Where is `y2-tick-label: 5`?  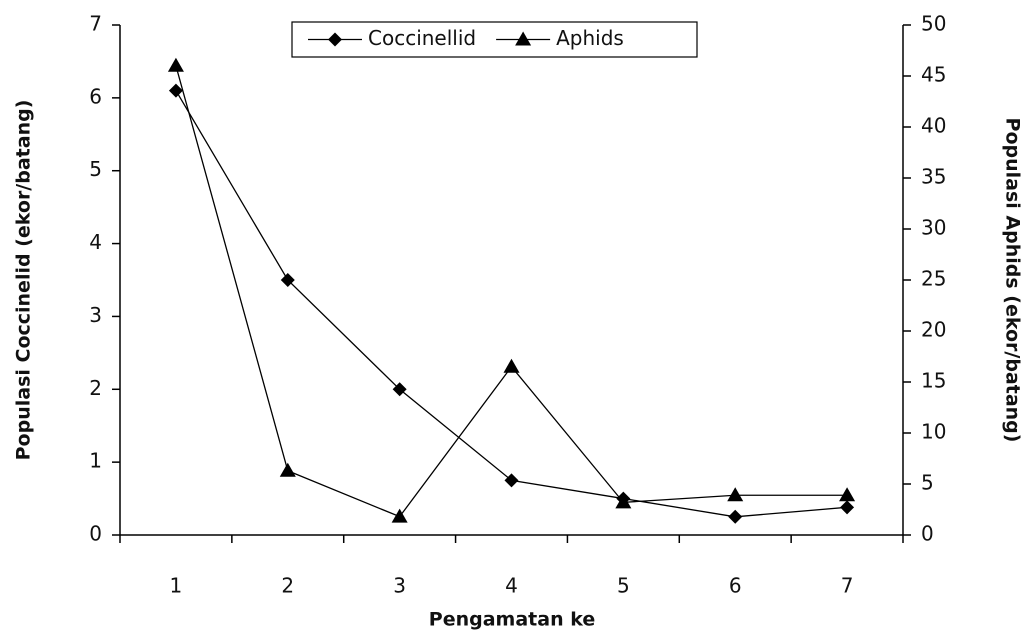
y2-tick-label: 5 is located at coordinates (927, 483).